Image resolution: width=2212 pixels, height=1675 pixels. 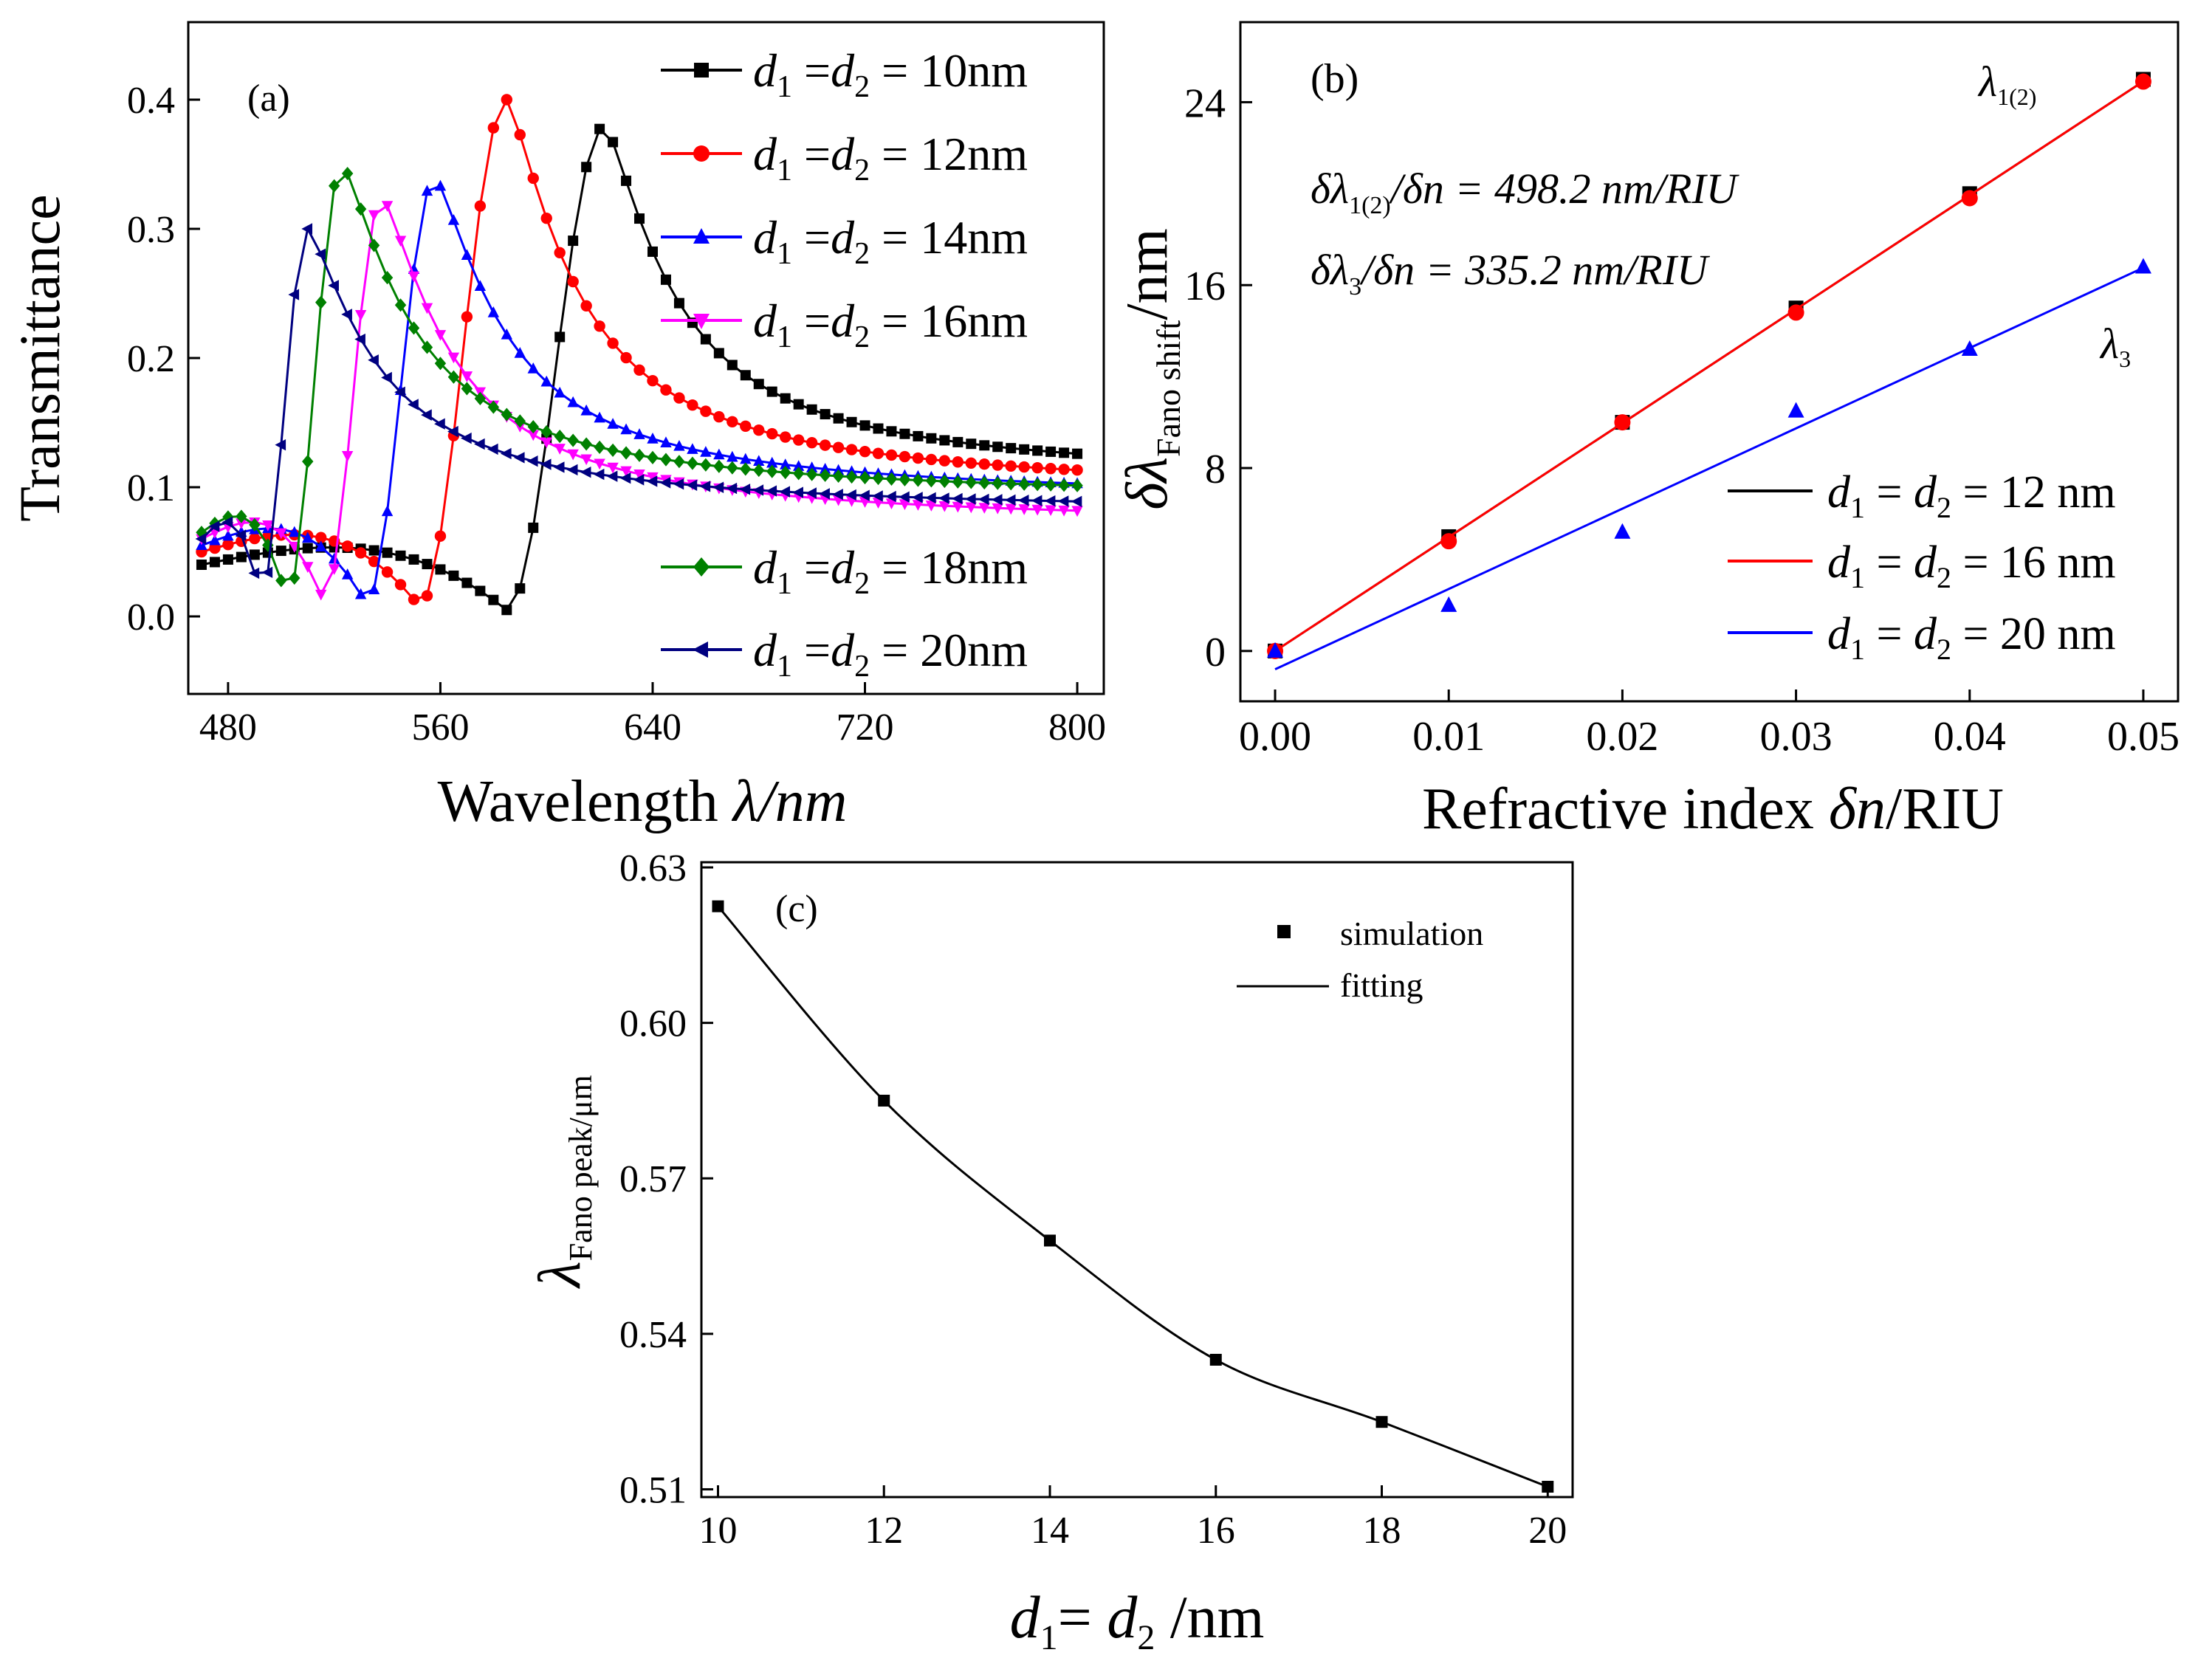 I want to click on panel-b-sensitivity-1: δλ1(2)/δn = 498.2 nm/RIU, so click(x=1525, y=192).